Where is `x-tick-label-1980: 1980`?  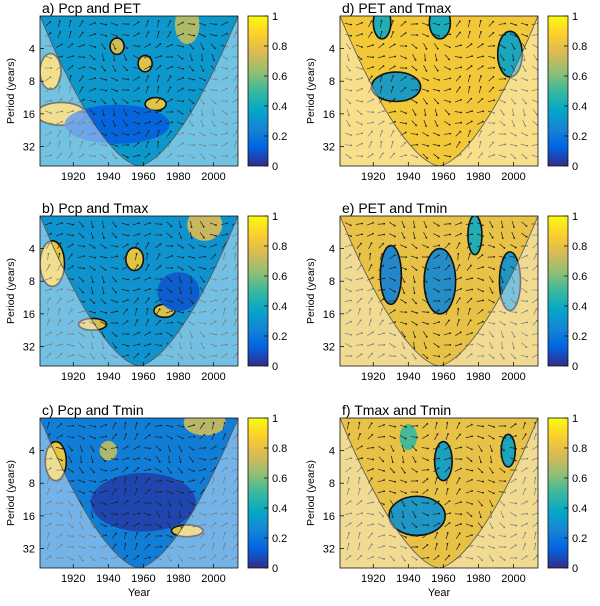 x-tick-label-1980: 1980 is located at coordinates (178, 177).